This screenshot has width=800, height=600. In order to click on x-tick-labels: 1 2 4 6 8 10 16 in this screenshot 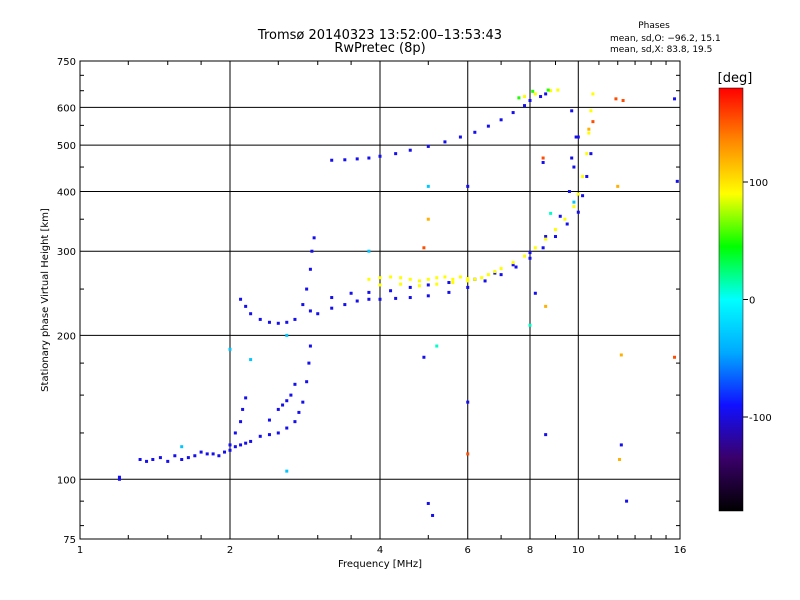, I will do `click(382, 550)`.